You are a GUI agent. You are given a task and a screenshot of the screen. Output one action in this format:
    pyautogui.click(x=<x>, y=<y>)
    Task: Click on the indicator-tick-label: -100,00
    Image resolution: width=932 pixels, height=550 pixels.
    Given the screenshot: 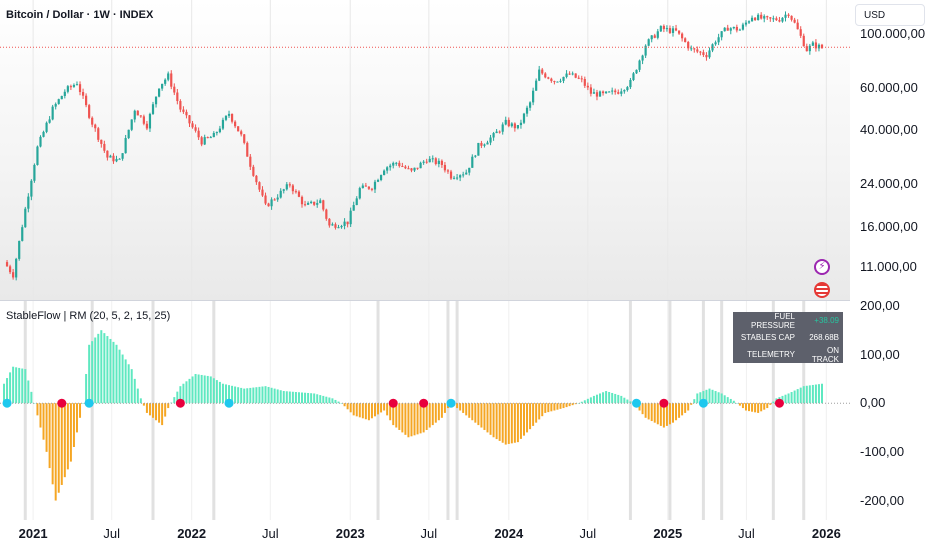 What is the action you would take?
    pyautogui.click(x=882, y=451)
    